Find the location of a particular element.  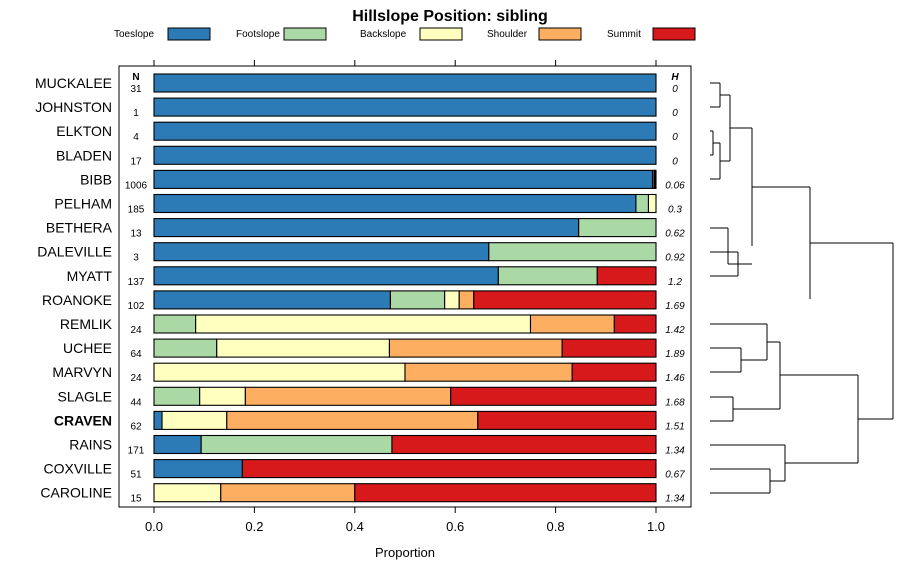

row-label: MYATT is located at coordinates (90, 276).